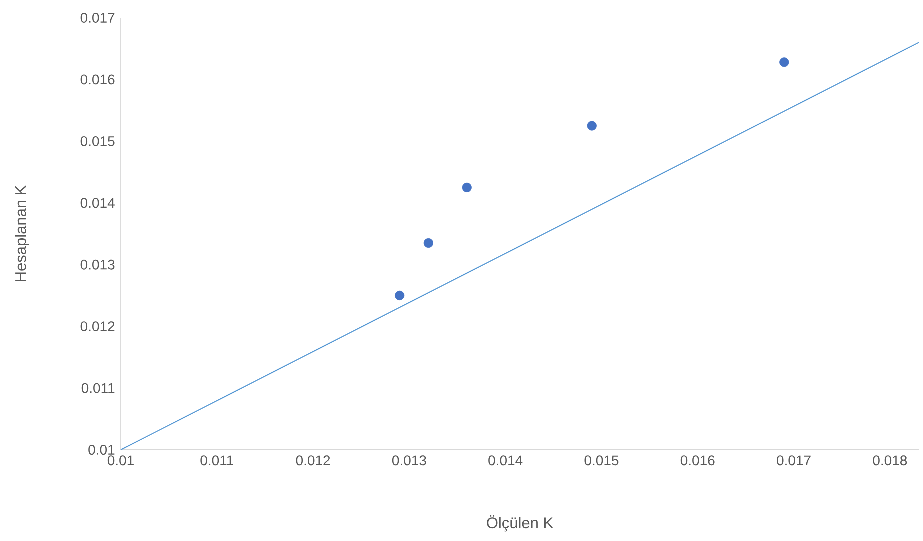 This screenshot has height=541, width=923. Describe the element at coordinates (794, 461) in the screenshot. I see `x-tick-label: 0.017` at that location.